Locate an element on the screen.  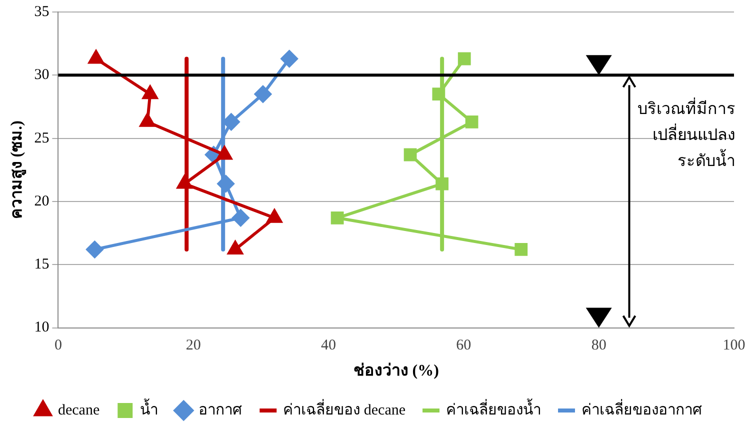
y-axis-title: ความสูง (ซม.) is located at coordinates (18, 170).